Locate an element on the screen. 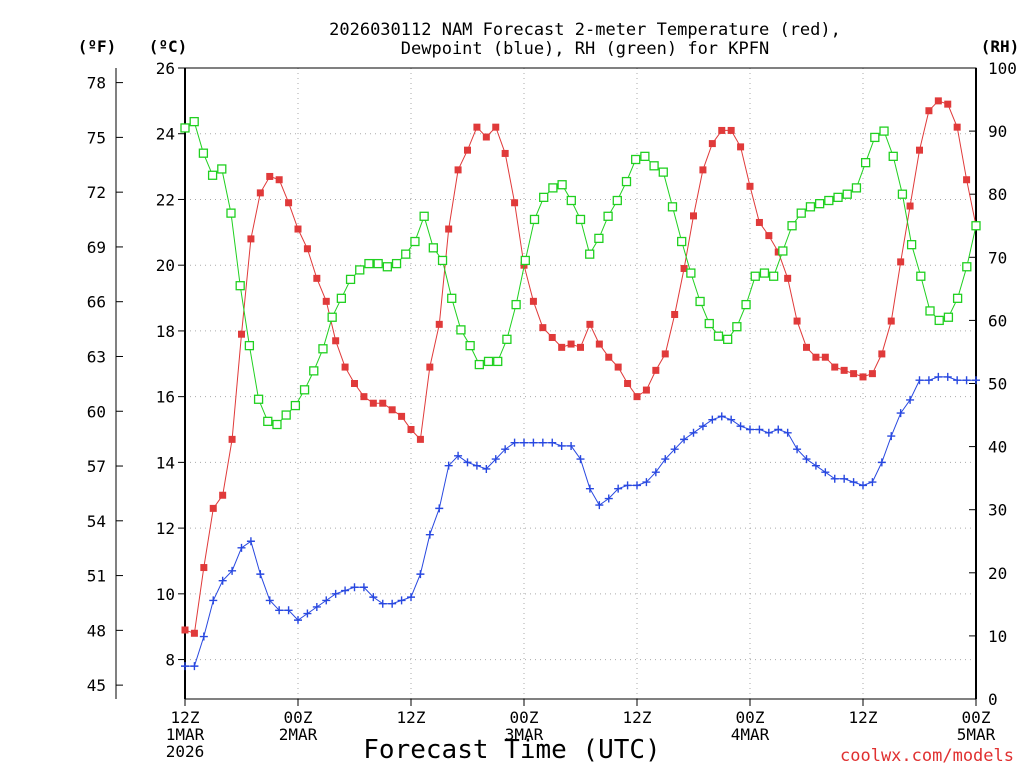 The image size is (1024, 768). time-tick-label: 00Z is located at coordinates (524, 717).